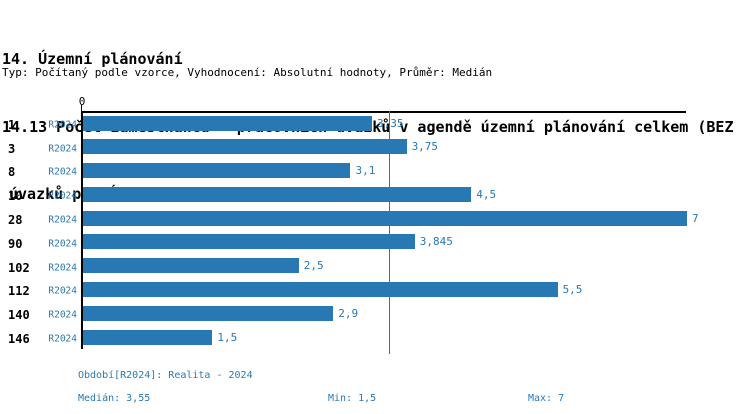  What do you see at coordinates (12, 148) in the screenshot?
I see `row-category-label: 3` at bounding box center [12, 148].